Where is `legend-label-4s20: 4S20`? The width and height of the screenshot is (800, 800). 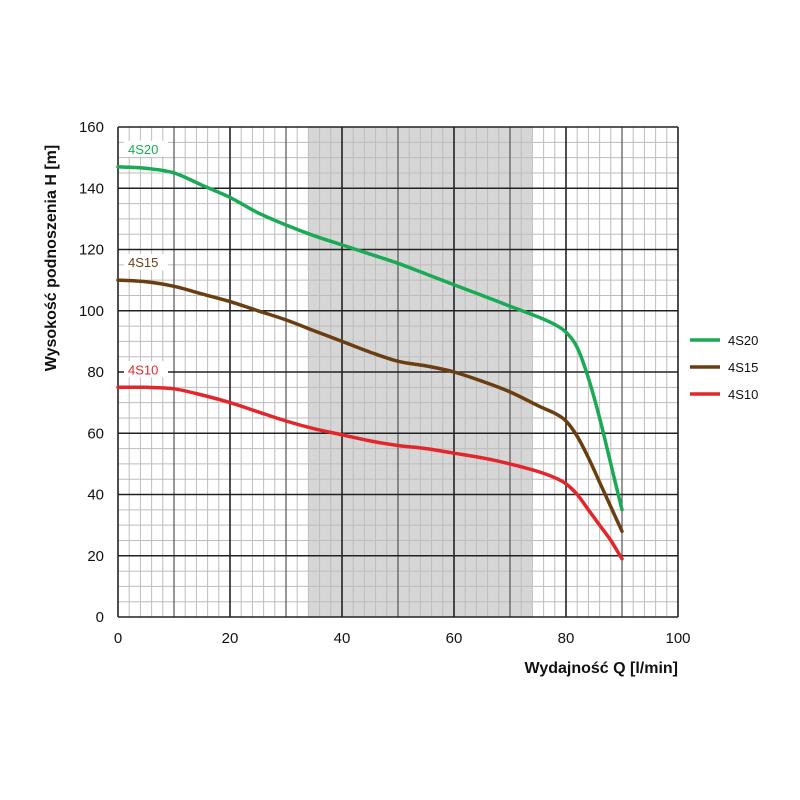 legend-label-4s20: 4S20 is located at coordinates (743, 340).